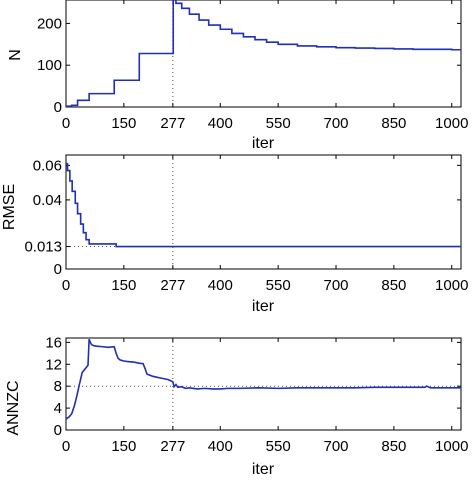  What do you see at coordinates (66, 285) in the screenshot?
I see `panel-rmse-x-tick-label: 0` at bounding box center [66, 285].